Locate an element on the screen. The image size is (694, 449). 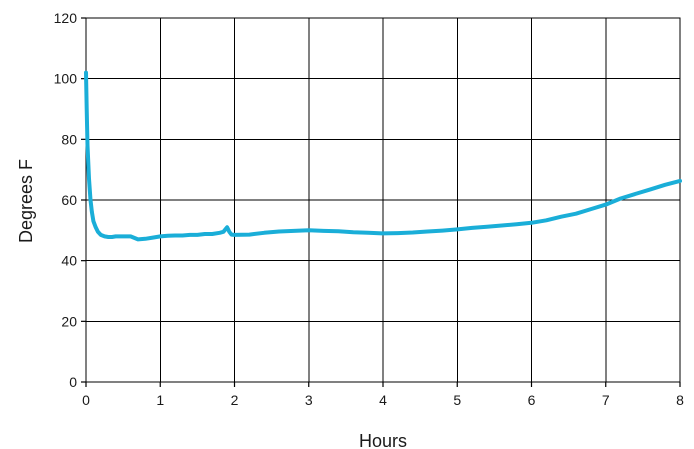
y-tick-label: 60 is located at coordinates (69, 200).